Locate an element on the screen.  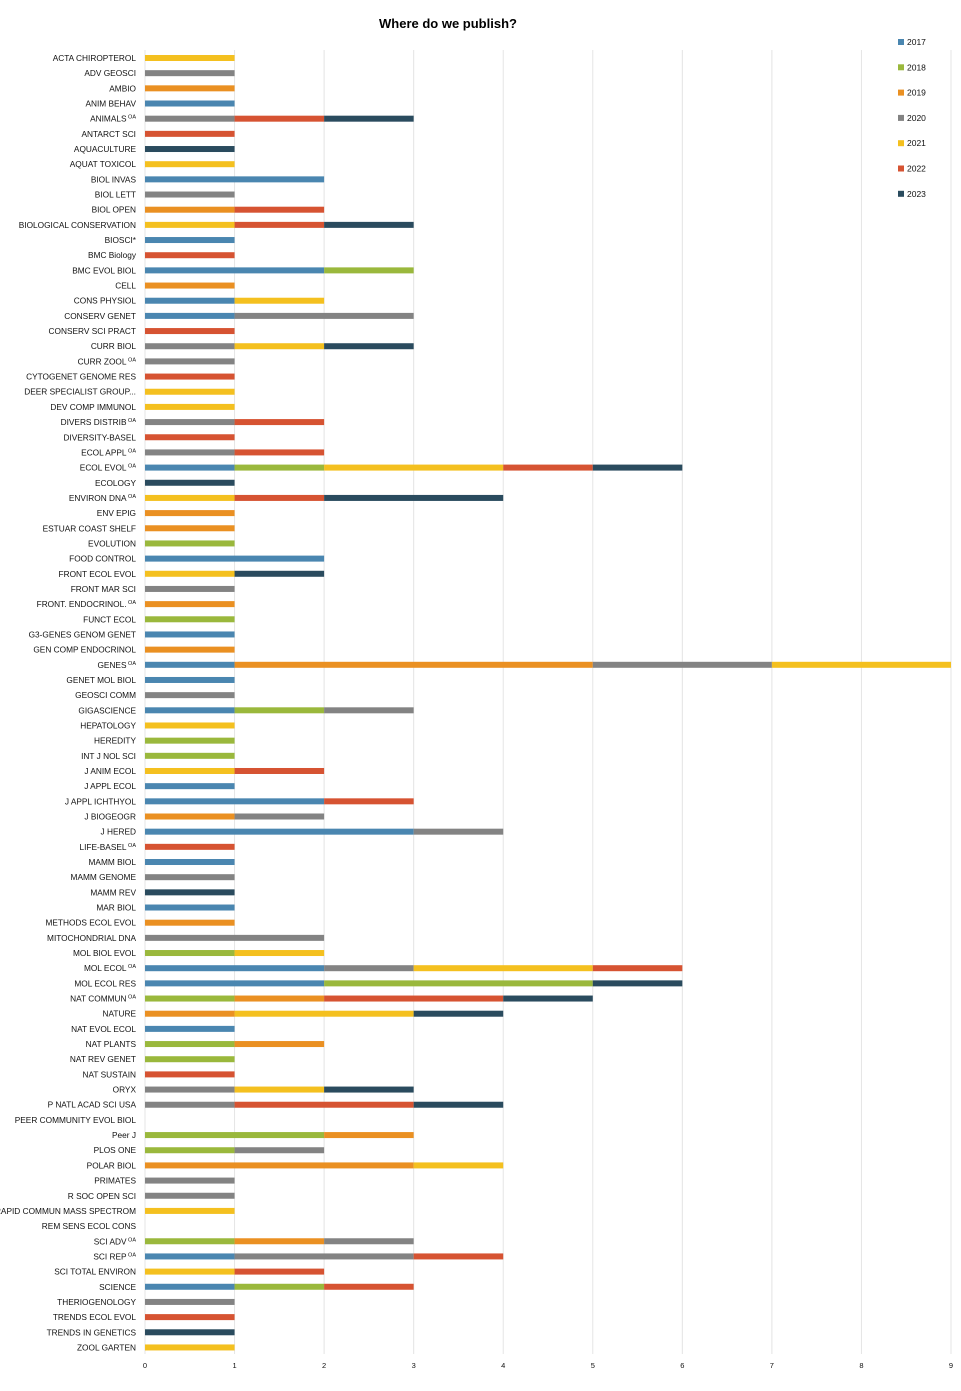
x-tick-label: 7 is located at coordinates (772, 1365).